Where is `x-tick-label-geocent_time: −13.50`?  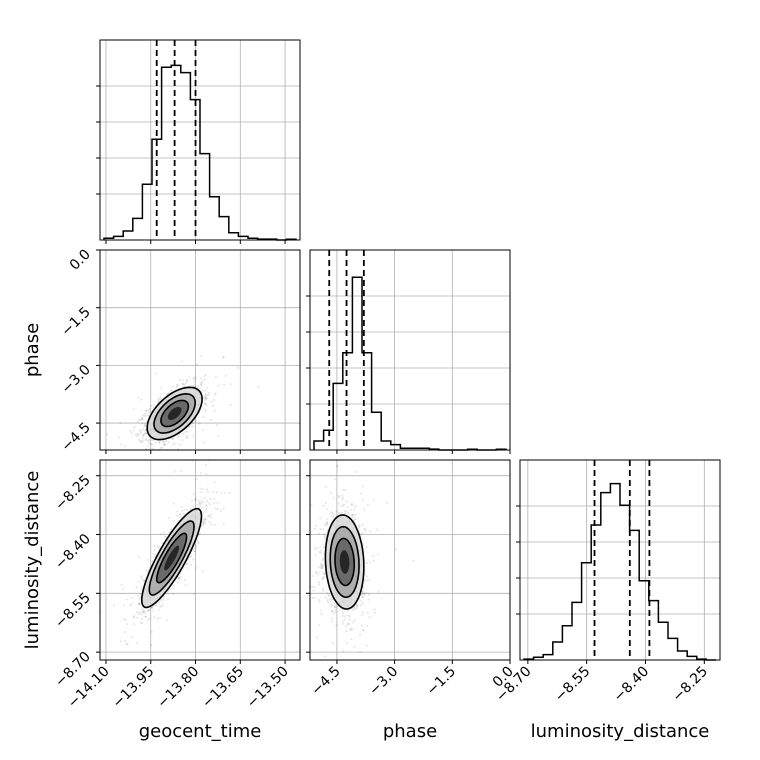
x-tick-label-geocent_time: −13.50 is located at coordinates (268, 688).